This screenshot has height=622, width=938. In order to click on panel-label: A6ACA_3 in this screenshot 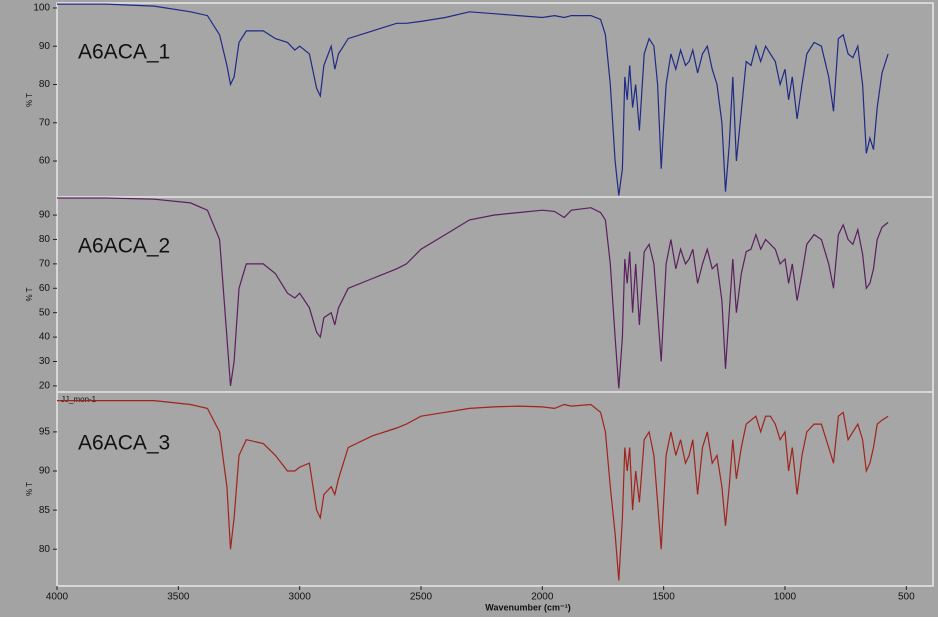, I will do `click(124, 443)`.